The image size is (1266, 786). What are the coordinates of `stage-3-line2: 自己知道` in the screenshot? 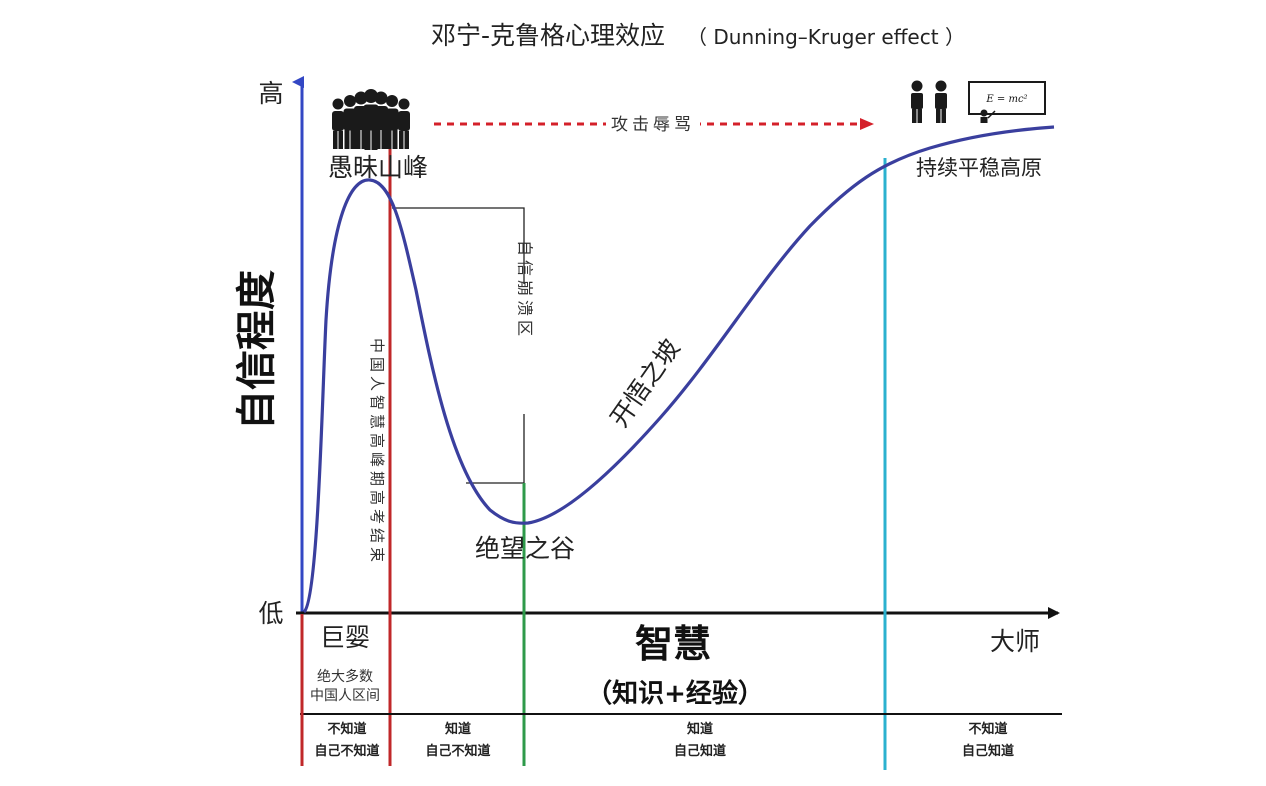 It's located at (700, 751).